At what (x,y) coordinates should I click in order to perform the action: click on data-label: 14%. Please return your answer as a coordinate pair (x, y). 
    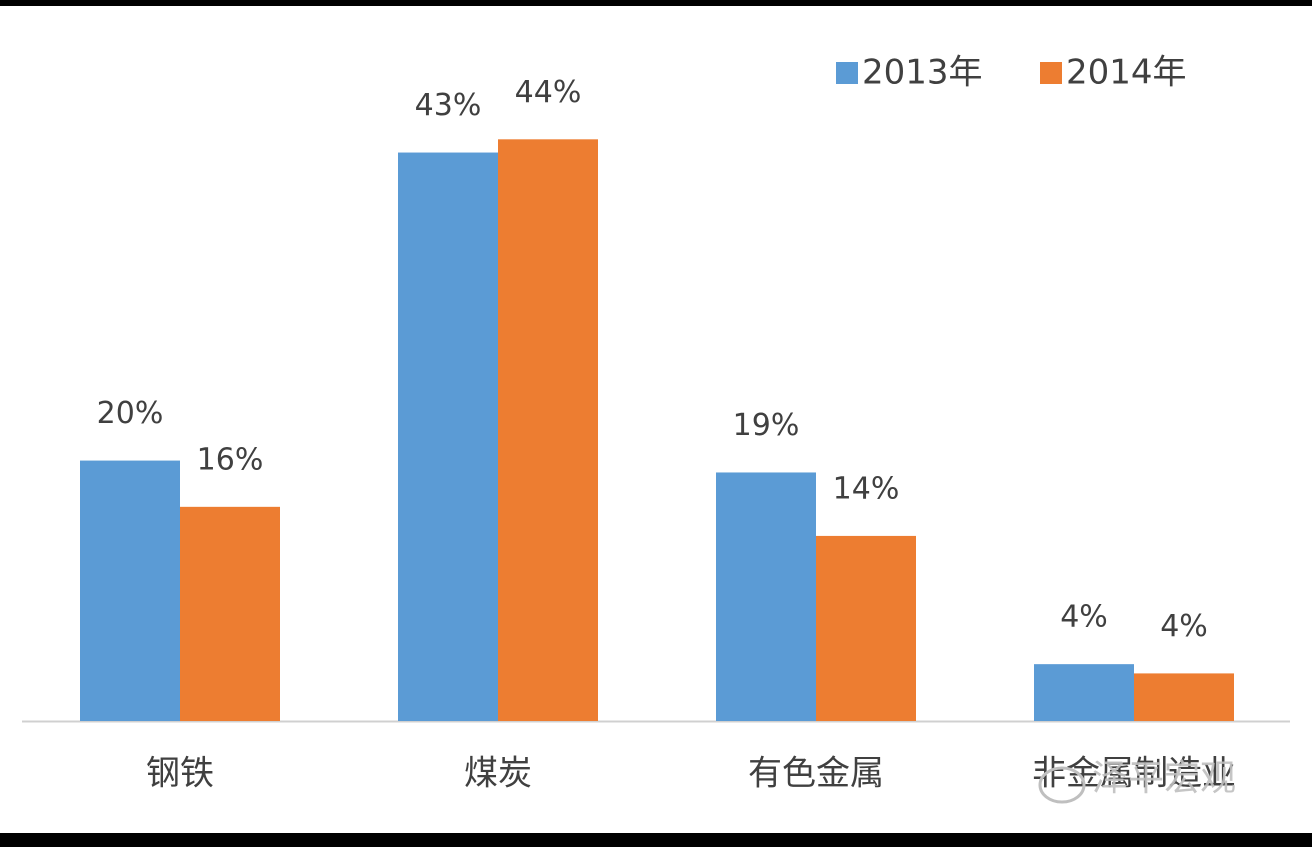
    Looking at the image, I should click on (866, 488).